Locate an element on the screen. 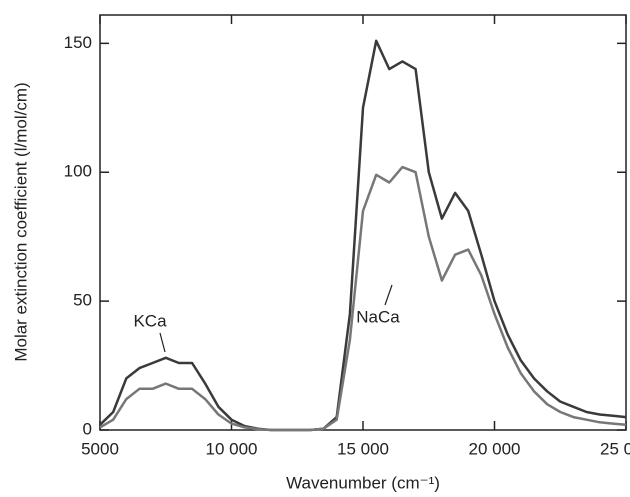 The height and width of the screenshot is (497, 630). series-label: NaCa is located at coordinates (378, 316).